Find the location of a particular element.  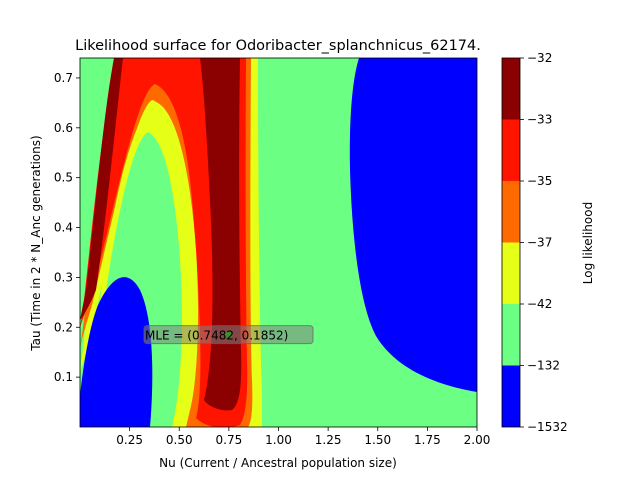

y-tick-label: 0.1 is located at coordinates (63, 377).